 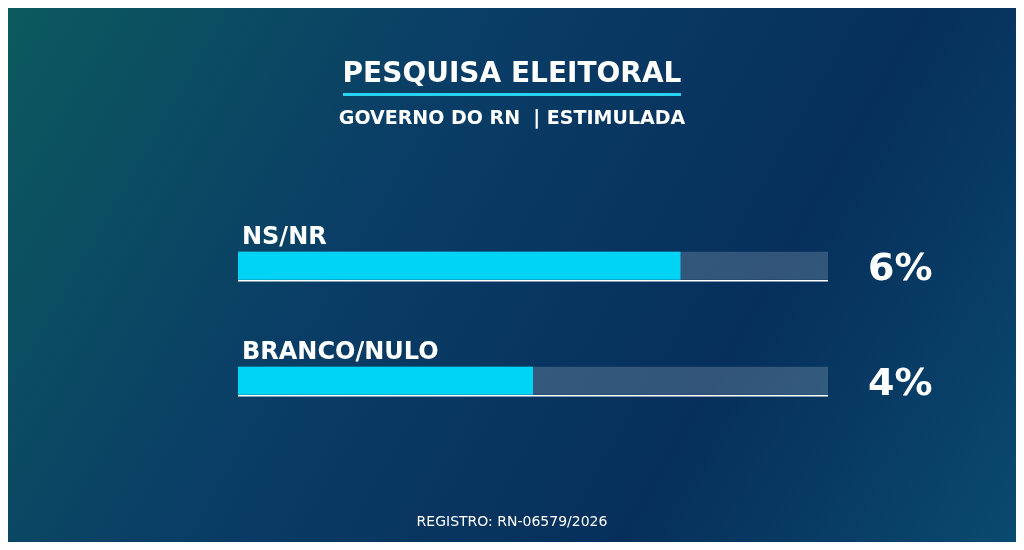 I want to click on y-tick-label: BRANCO/NULO, so click(x=340, y=350).